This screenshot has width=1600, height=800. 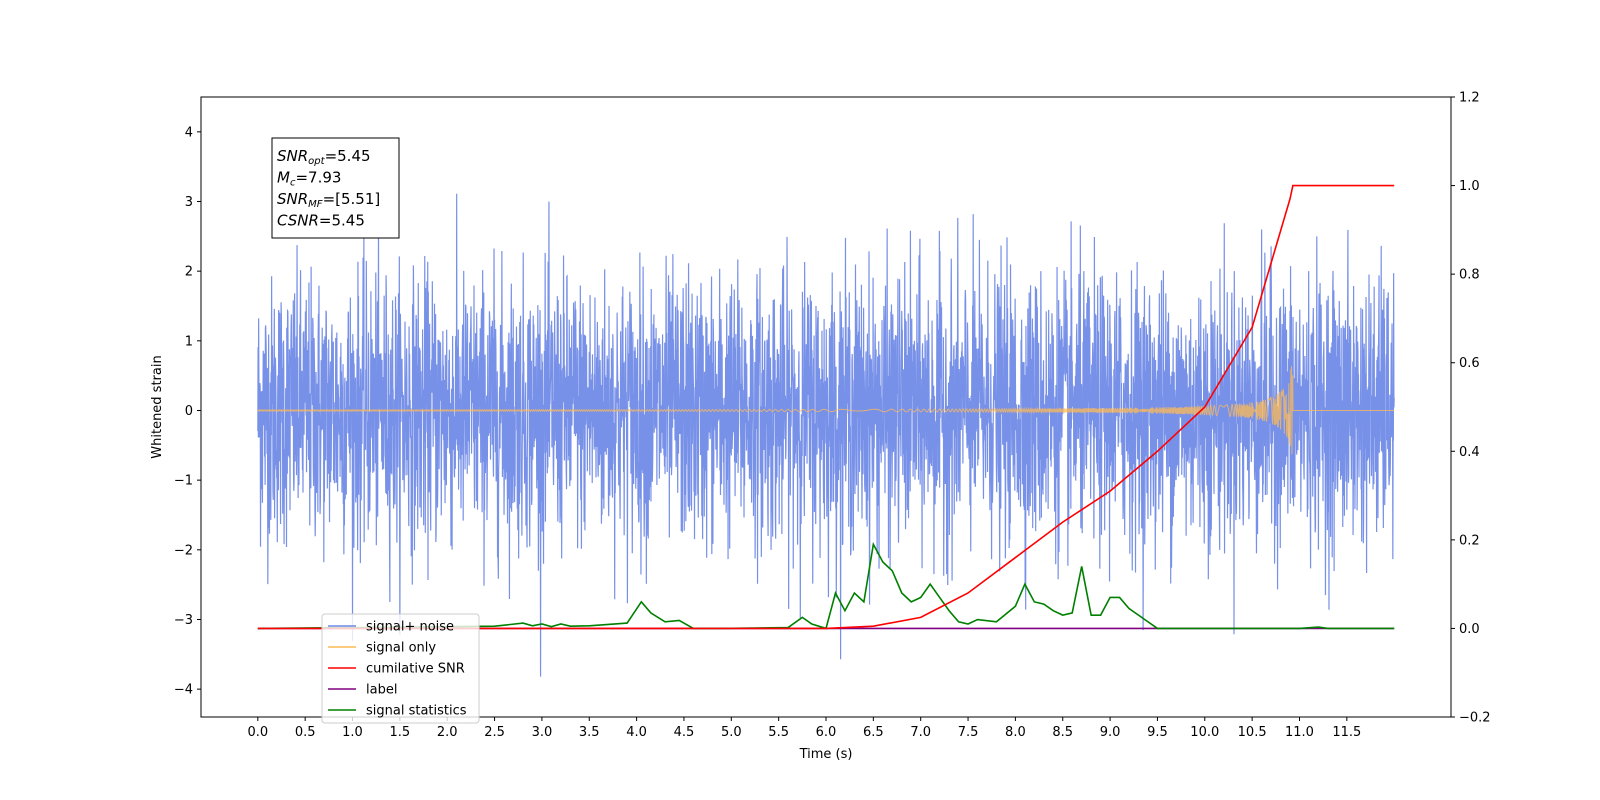 I want to click on y-tick-label: −1, so click(x=183, y=481).